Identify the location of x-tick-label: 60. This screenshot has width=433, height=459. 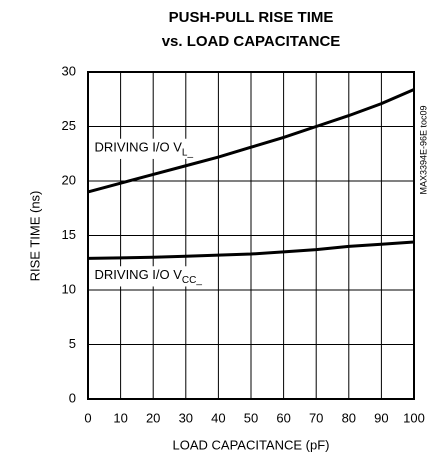
(283, 417).